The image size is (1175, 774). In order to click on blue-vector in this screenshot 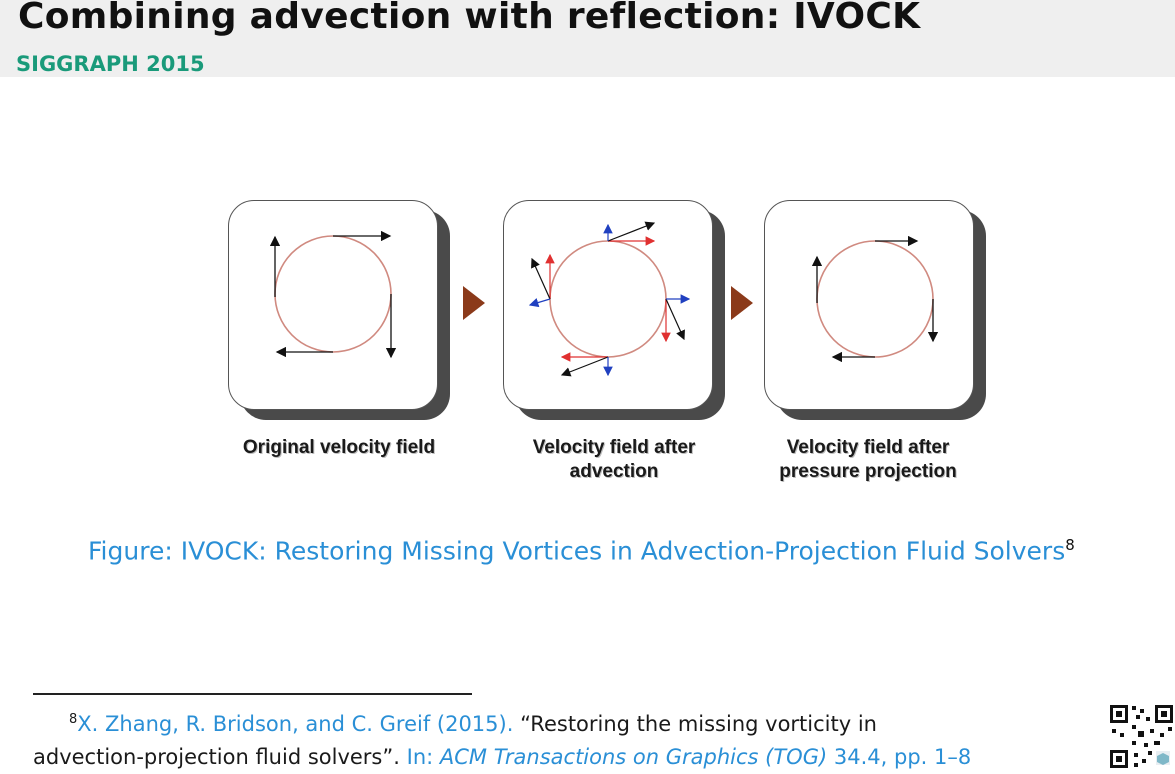, I will do `click(539, 302)`.